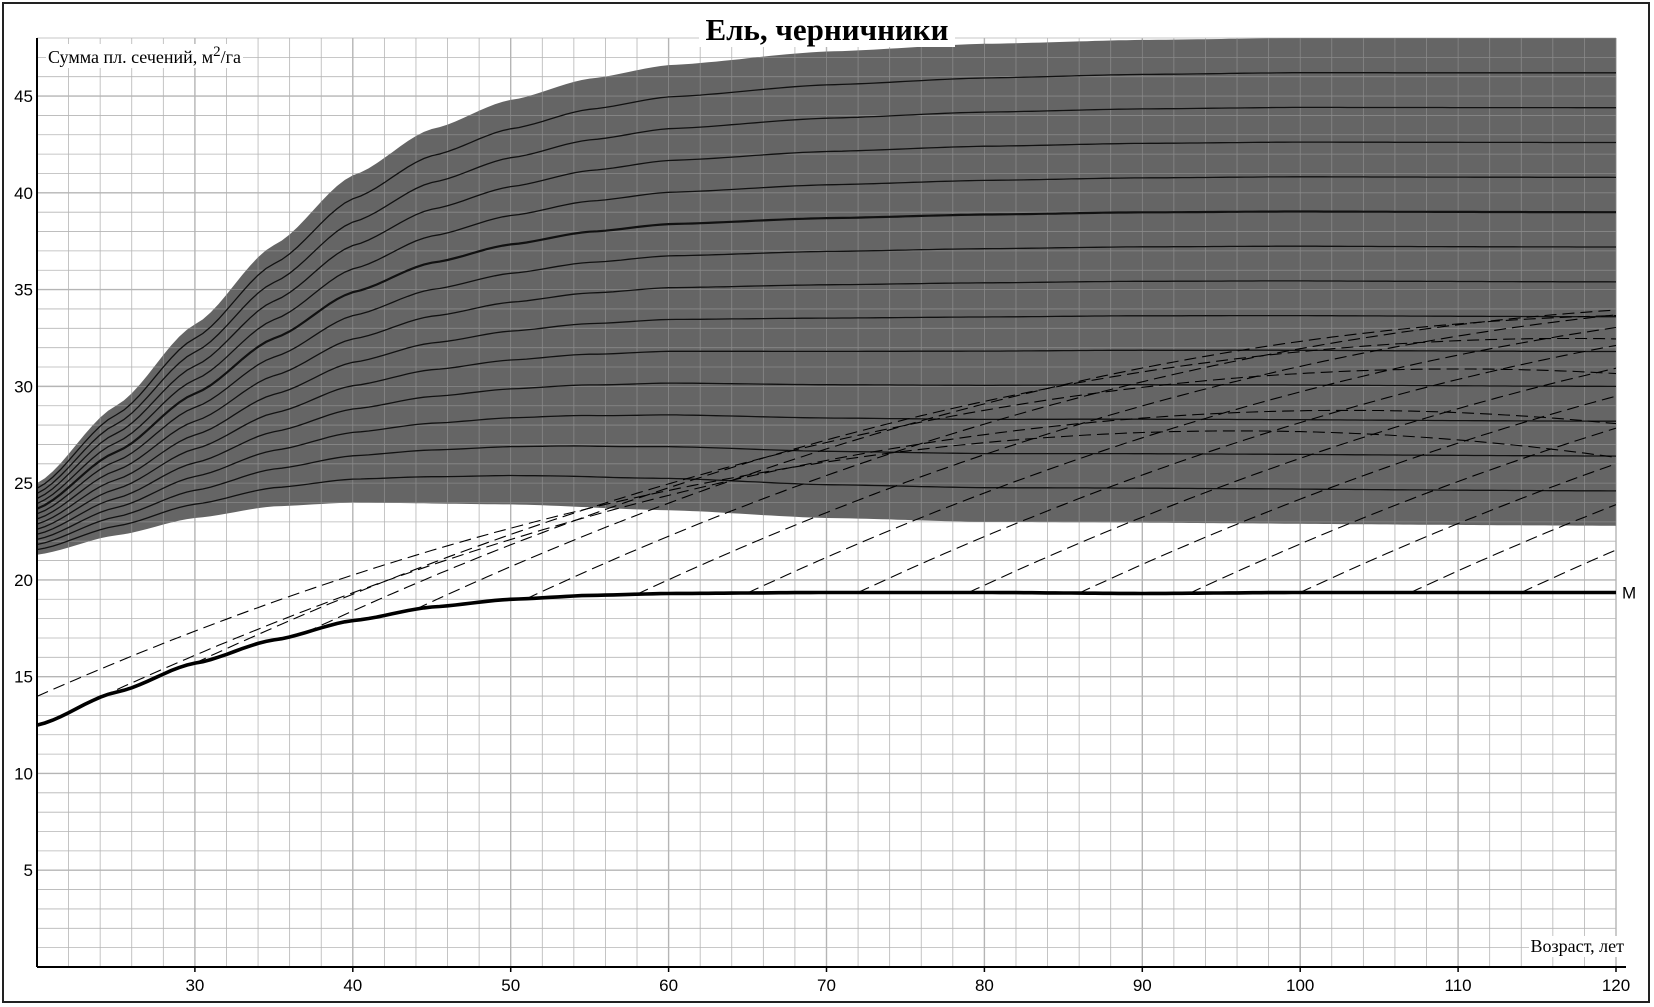  What do you see at coordinates (668, 985) in the screenshot?
I see `x-tick-label: 60` at bounding box center [668, 985].